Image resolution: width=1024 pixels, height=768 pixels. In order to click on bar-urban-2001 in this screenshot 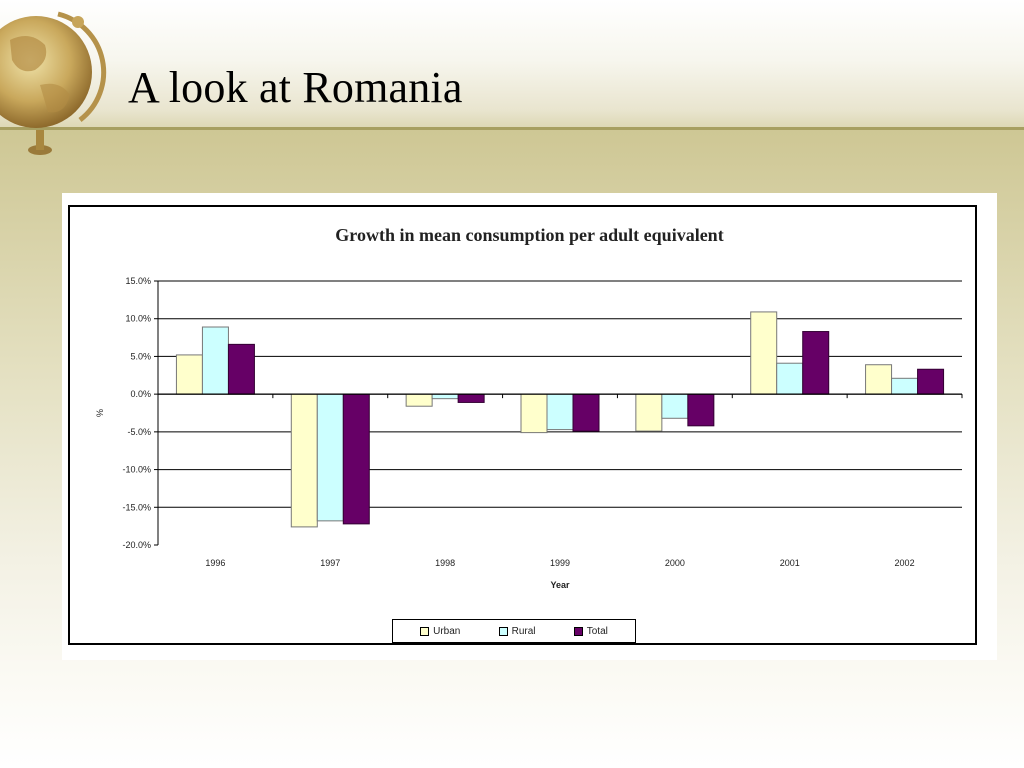, I will do `click(764, 353)`.